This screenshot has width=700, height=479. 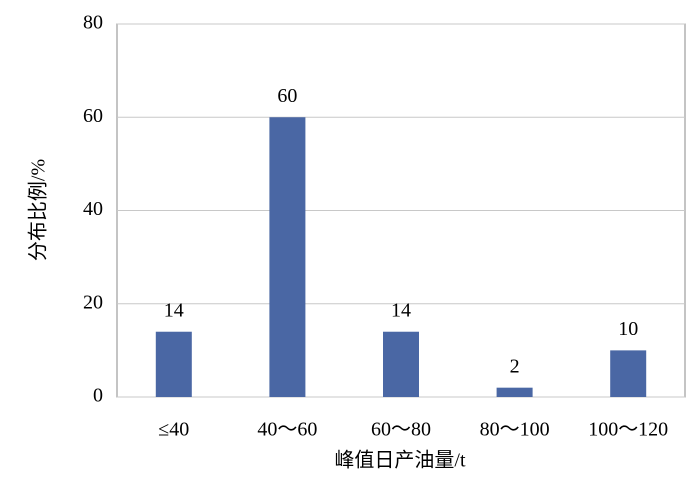 I want to click on y-tick-label: 0, so click(x=98, y=396).